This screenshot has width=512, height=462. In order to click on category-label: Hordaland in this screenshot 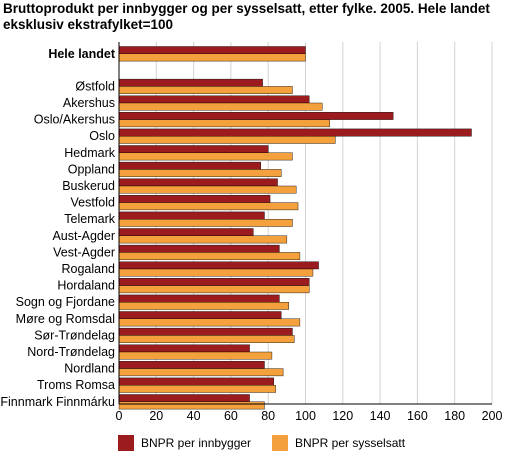, I will do `click(86, 286)`.